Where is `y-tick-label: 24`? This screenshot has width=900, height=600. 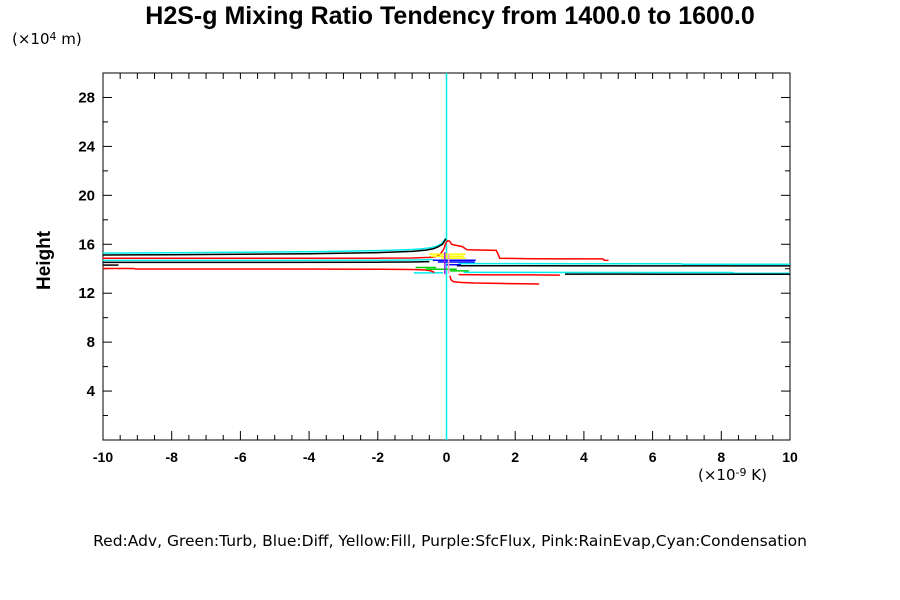 y-tick-label: 24 is located at coordinates (86, 146).